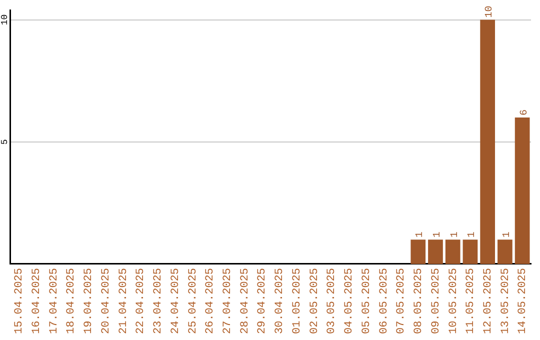 This screenshot has width=540, height=340. I want to click on x-tick-label: 21.04.2025, so click(124, 301).